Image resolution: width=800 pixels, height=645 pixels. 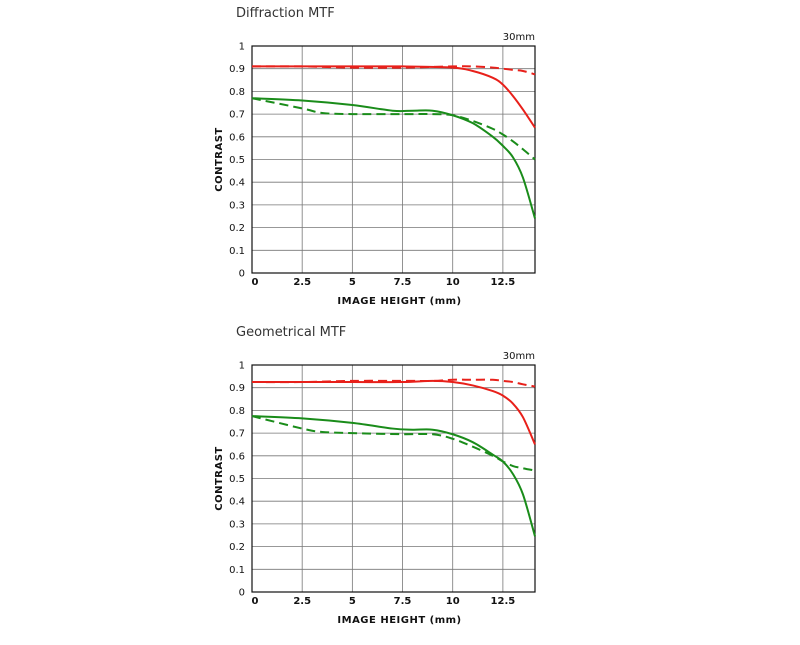 What do you see at coordinates (285, 13) in the screenshot?
I see `chart-title: Diffraction MTF` at bounding box center [285, 13].